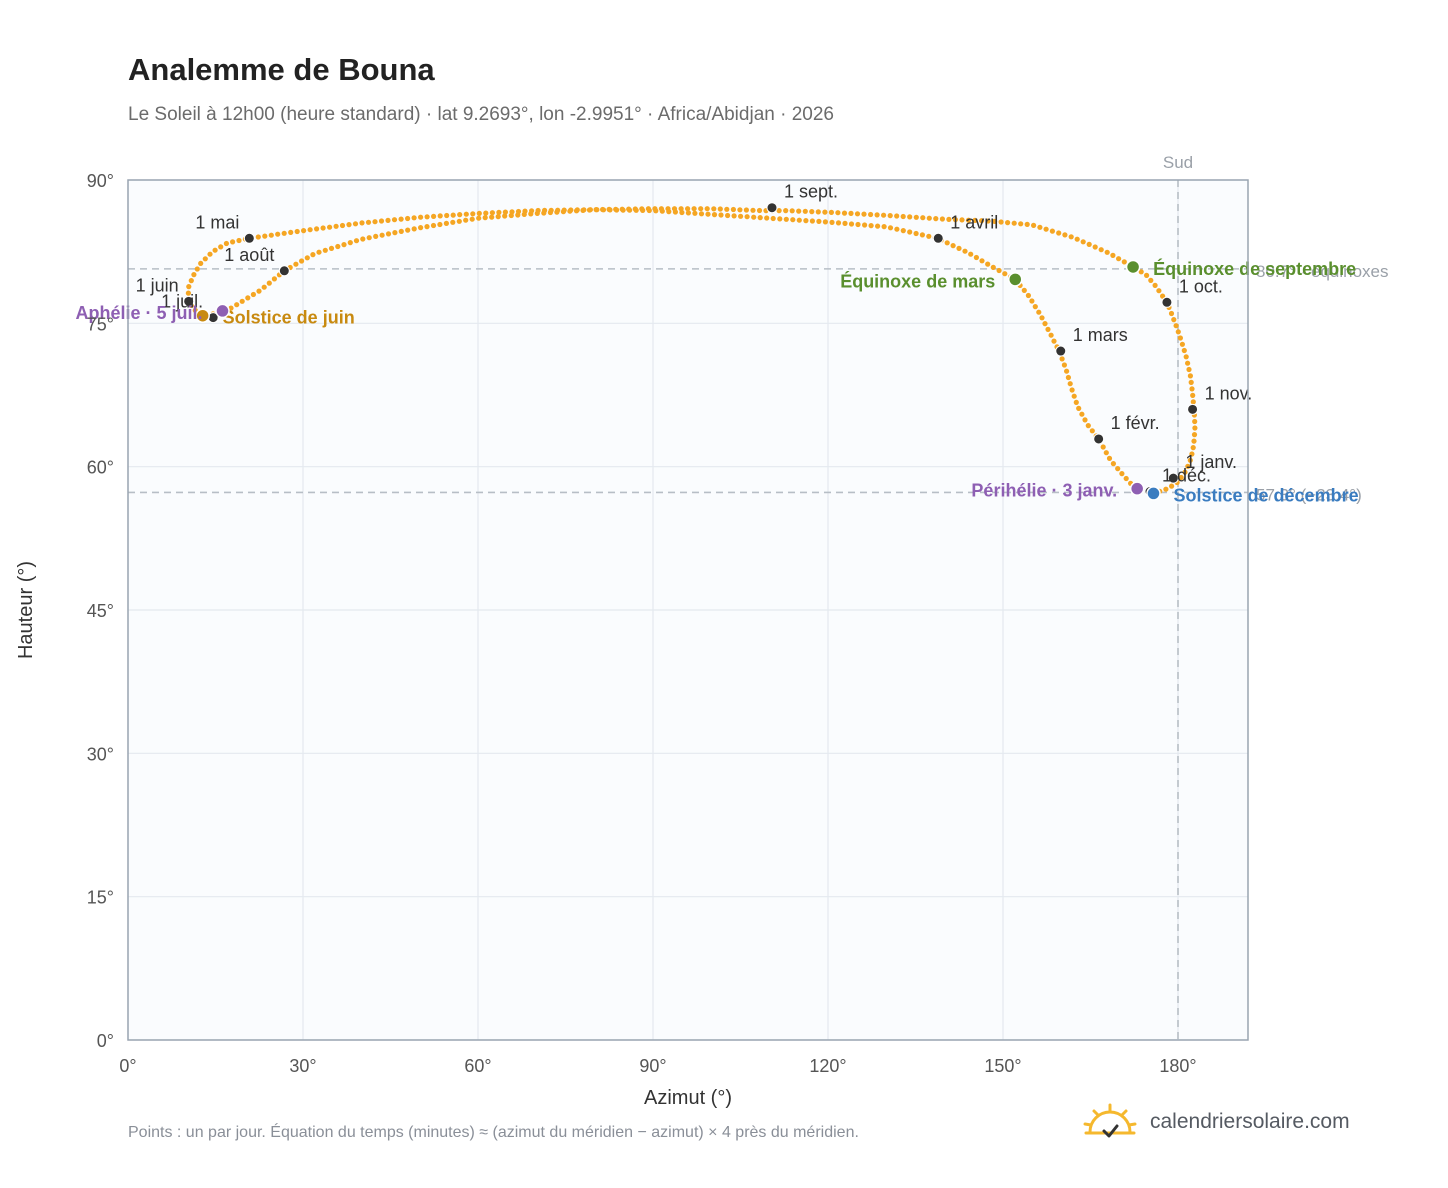 The width and height of the screenshot is (1448, 1188). What do you see at coordinates (1211, 462) in the screenshot?
I see `month-label: 1 janv.` at bounding box center [1211, 462].